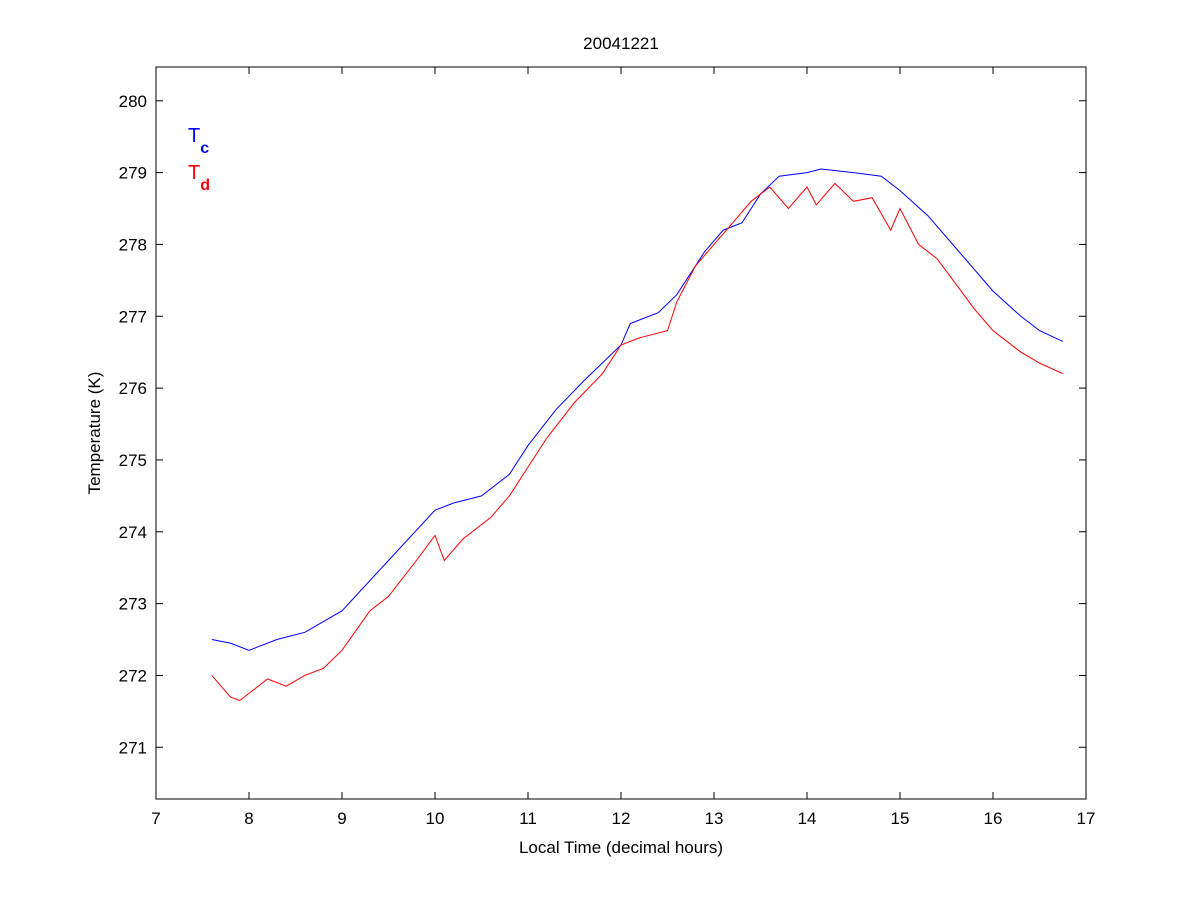 The width and height of the screenshot is (1200, 900). I want to click on x-axis-label: Local Time (decimal hours), so click(621, 847).